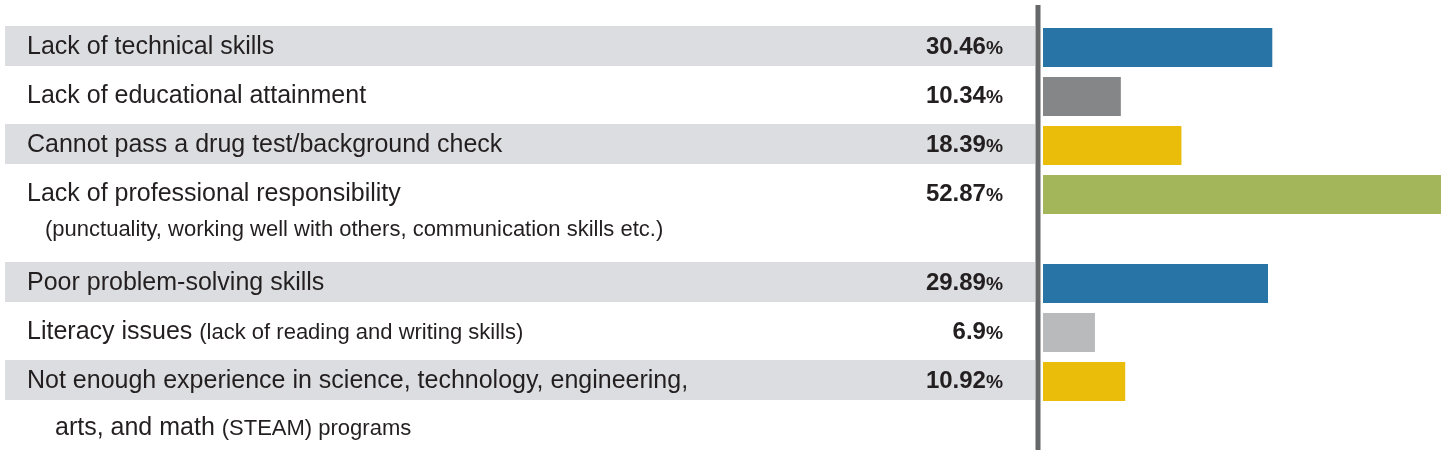 This screenshot has height=450, width=1448. I want to click on y-tick-label: Literacy issues (lack of reading and writing skills), so click(275, 330).